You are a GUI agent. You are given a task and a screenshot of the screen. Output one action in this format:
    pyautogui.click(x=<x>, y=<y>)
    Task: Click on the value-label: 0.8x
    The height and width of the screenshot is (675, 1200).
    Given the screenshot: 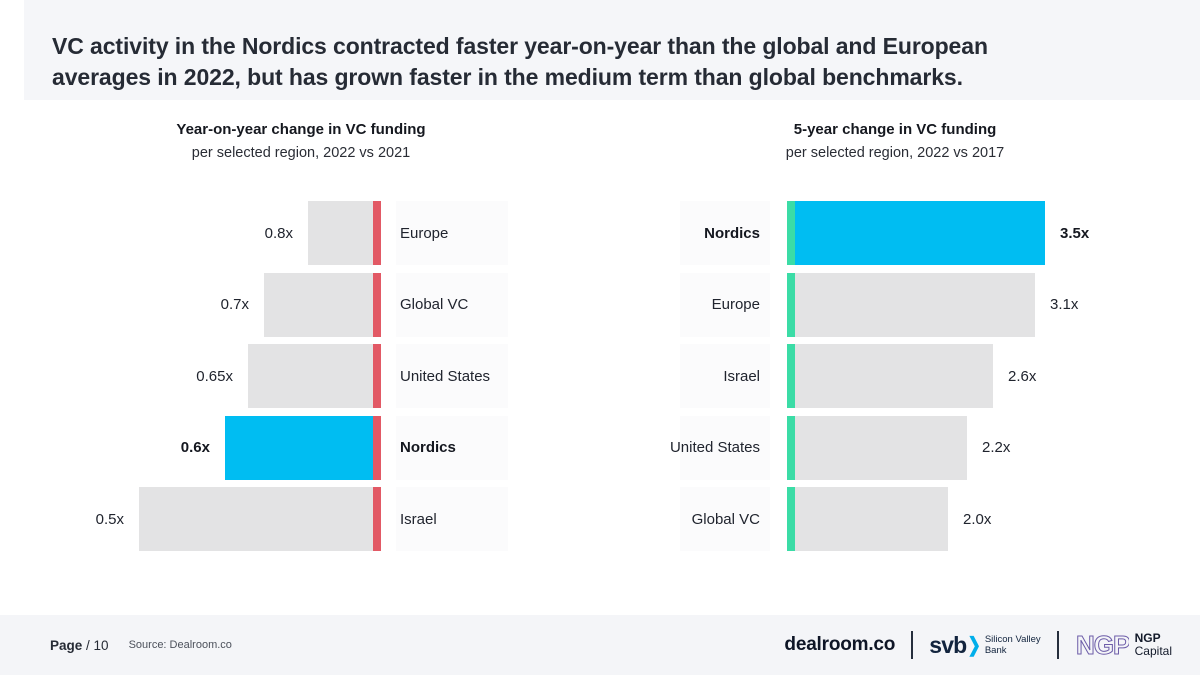 What is the action you would take?
    pyautogui.click(x=278, y=233)
    